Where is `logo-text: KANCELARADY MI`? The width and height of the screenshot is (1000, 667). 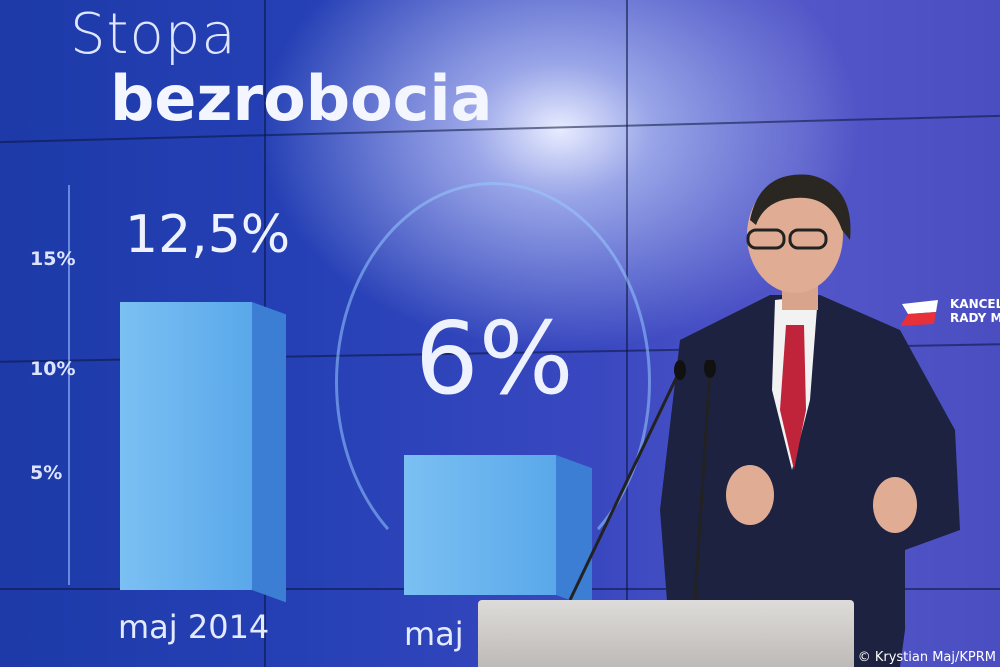
logo-text: KANCELARADY MI is located at coordinates (975, 311).